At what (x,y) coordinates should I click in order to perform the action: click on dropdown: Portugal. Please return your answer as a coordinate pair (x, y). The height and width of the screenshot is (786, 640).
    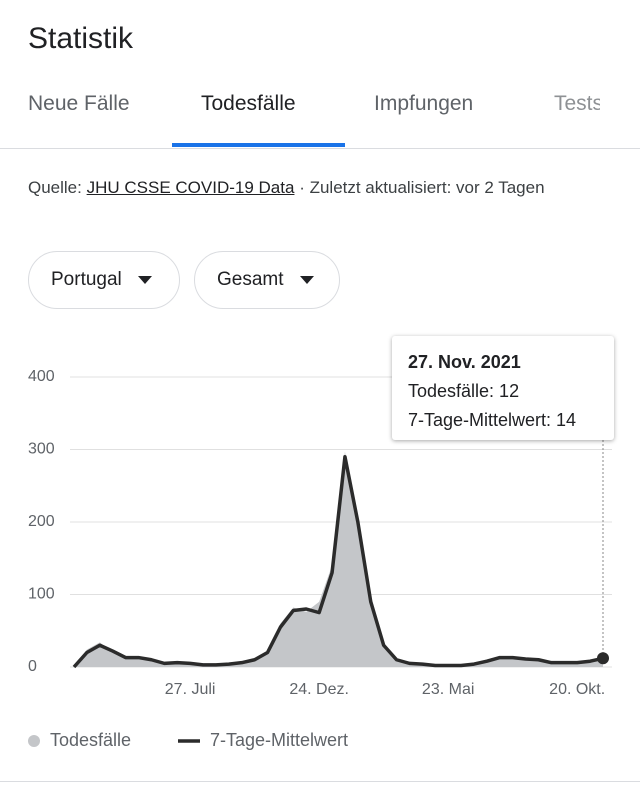
    Looking at the image, I should click on (104, 280).